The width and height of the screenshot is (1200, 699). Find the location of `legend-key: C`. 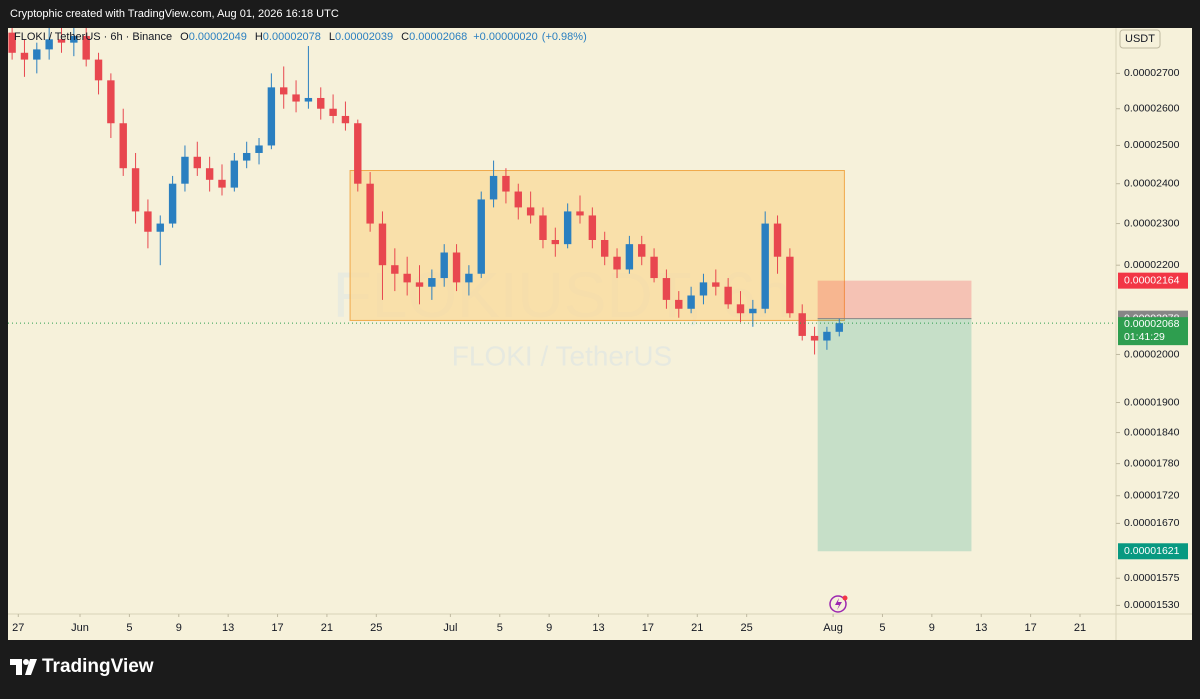

legend-key: C is located at coordinates (405, 37).